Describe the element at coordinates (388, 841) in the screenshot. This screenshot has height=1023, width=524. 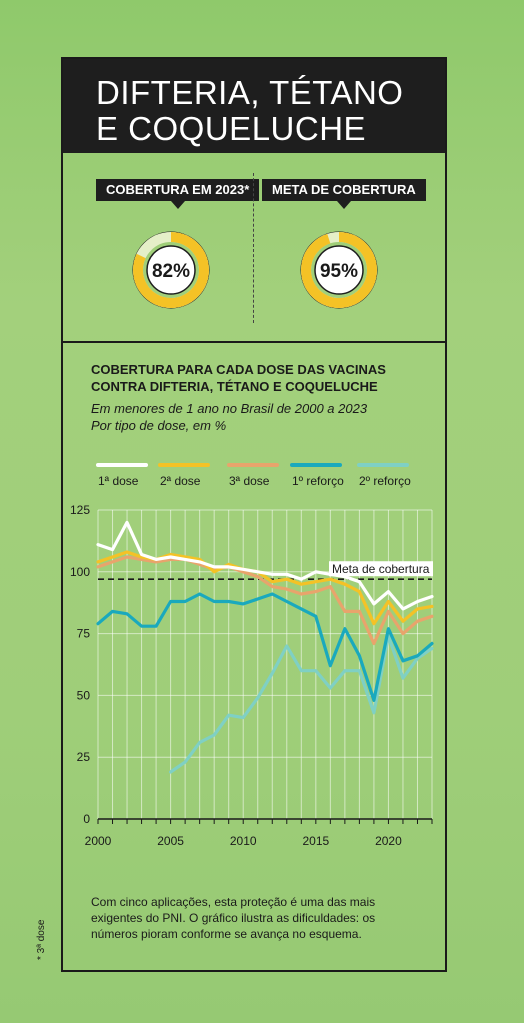
I see `x-tick-label: 2020` at that location.